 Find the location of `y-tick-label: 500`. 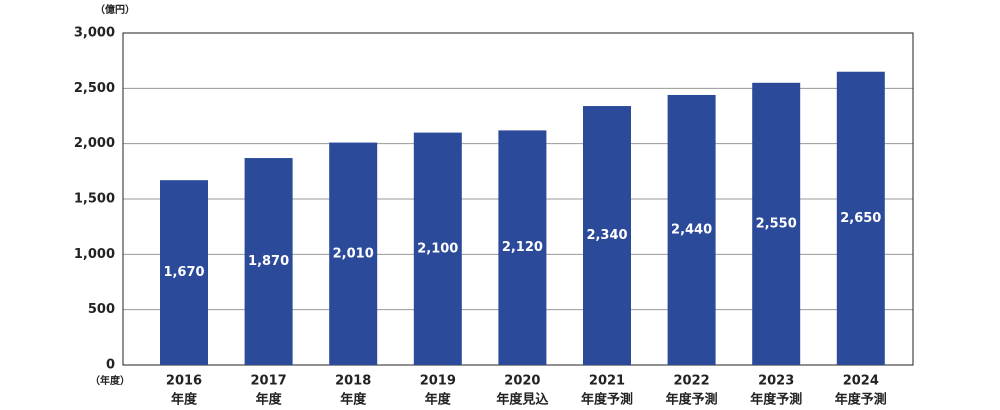

y-tick-label: 500 is located at coordinates (101, 309).